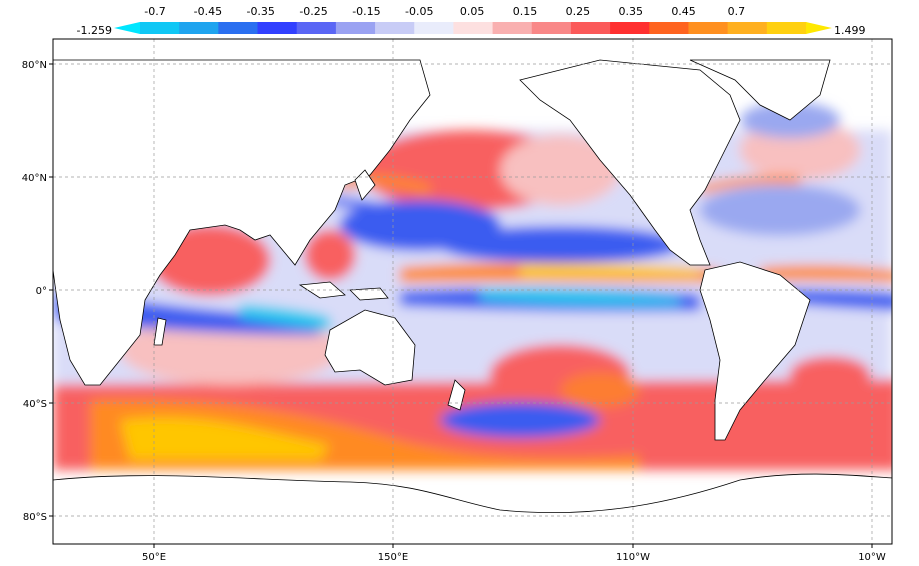  Describe the element at coordinates (370, 347) in the screenshot. I see `australia` at that location.